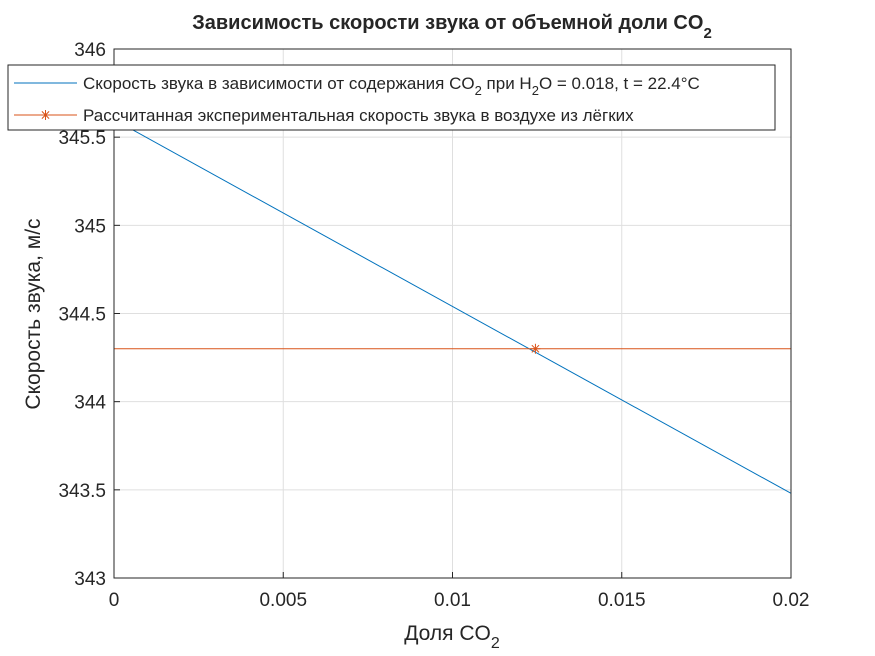 Image resolution: width=875 pixels, height=656 pixels. Describe the element at coordinates (82, 315) in the screenshot. I see `y-tick-label: 344.5` at that location.